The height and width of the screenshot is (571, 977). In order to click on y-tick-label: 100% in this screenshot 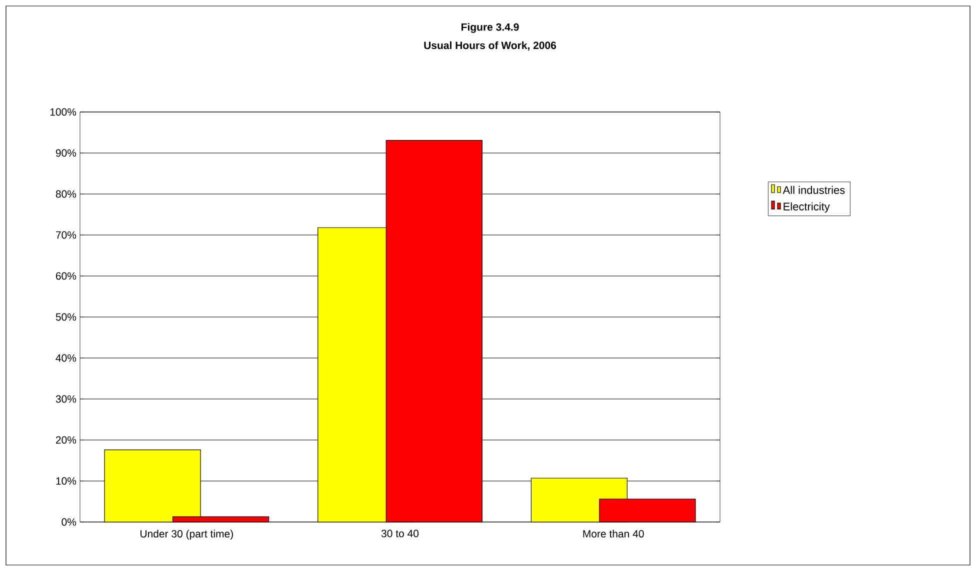, I will do `click(63, 112)`.